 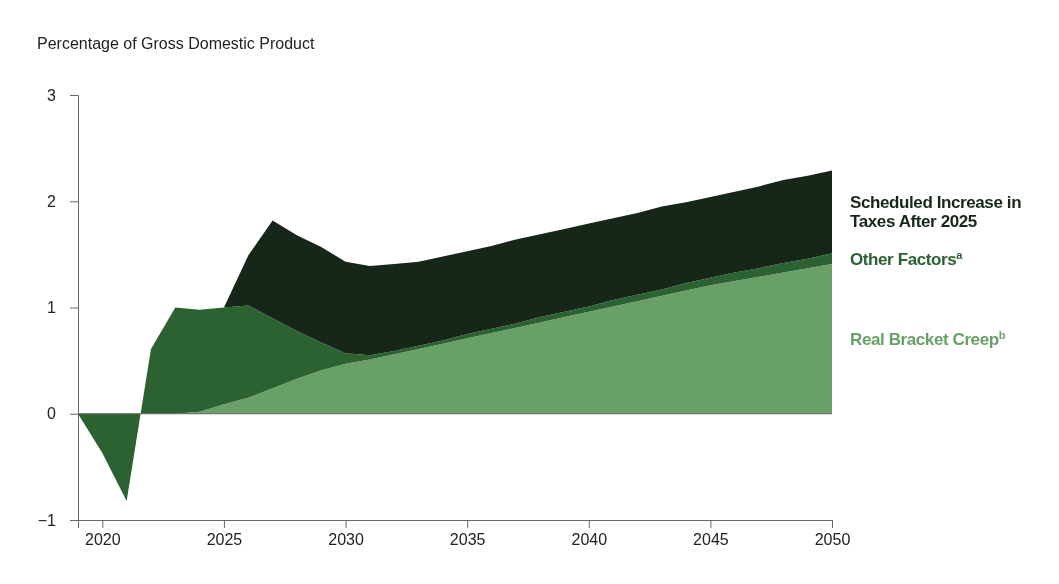 What do you see at coordinates (832, 540) in the screenshot?
I see `x-tick-label: 2050` at bounding box center [832, 540].